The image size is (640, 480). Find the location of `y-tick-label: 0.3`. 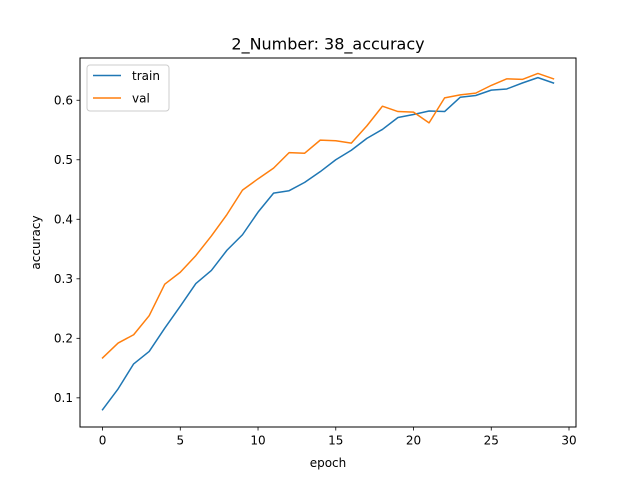

y-tick-label: 0.3 is located at coordinates (63, 279).